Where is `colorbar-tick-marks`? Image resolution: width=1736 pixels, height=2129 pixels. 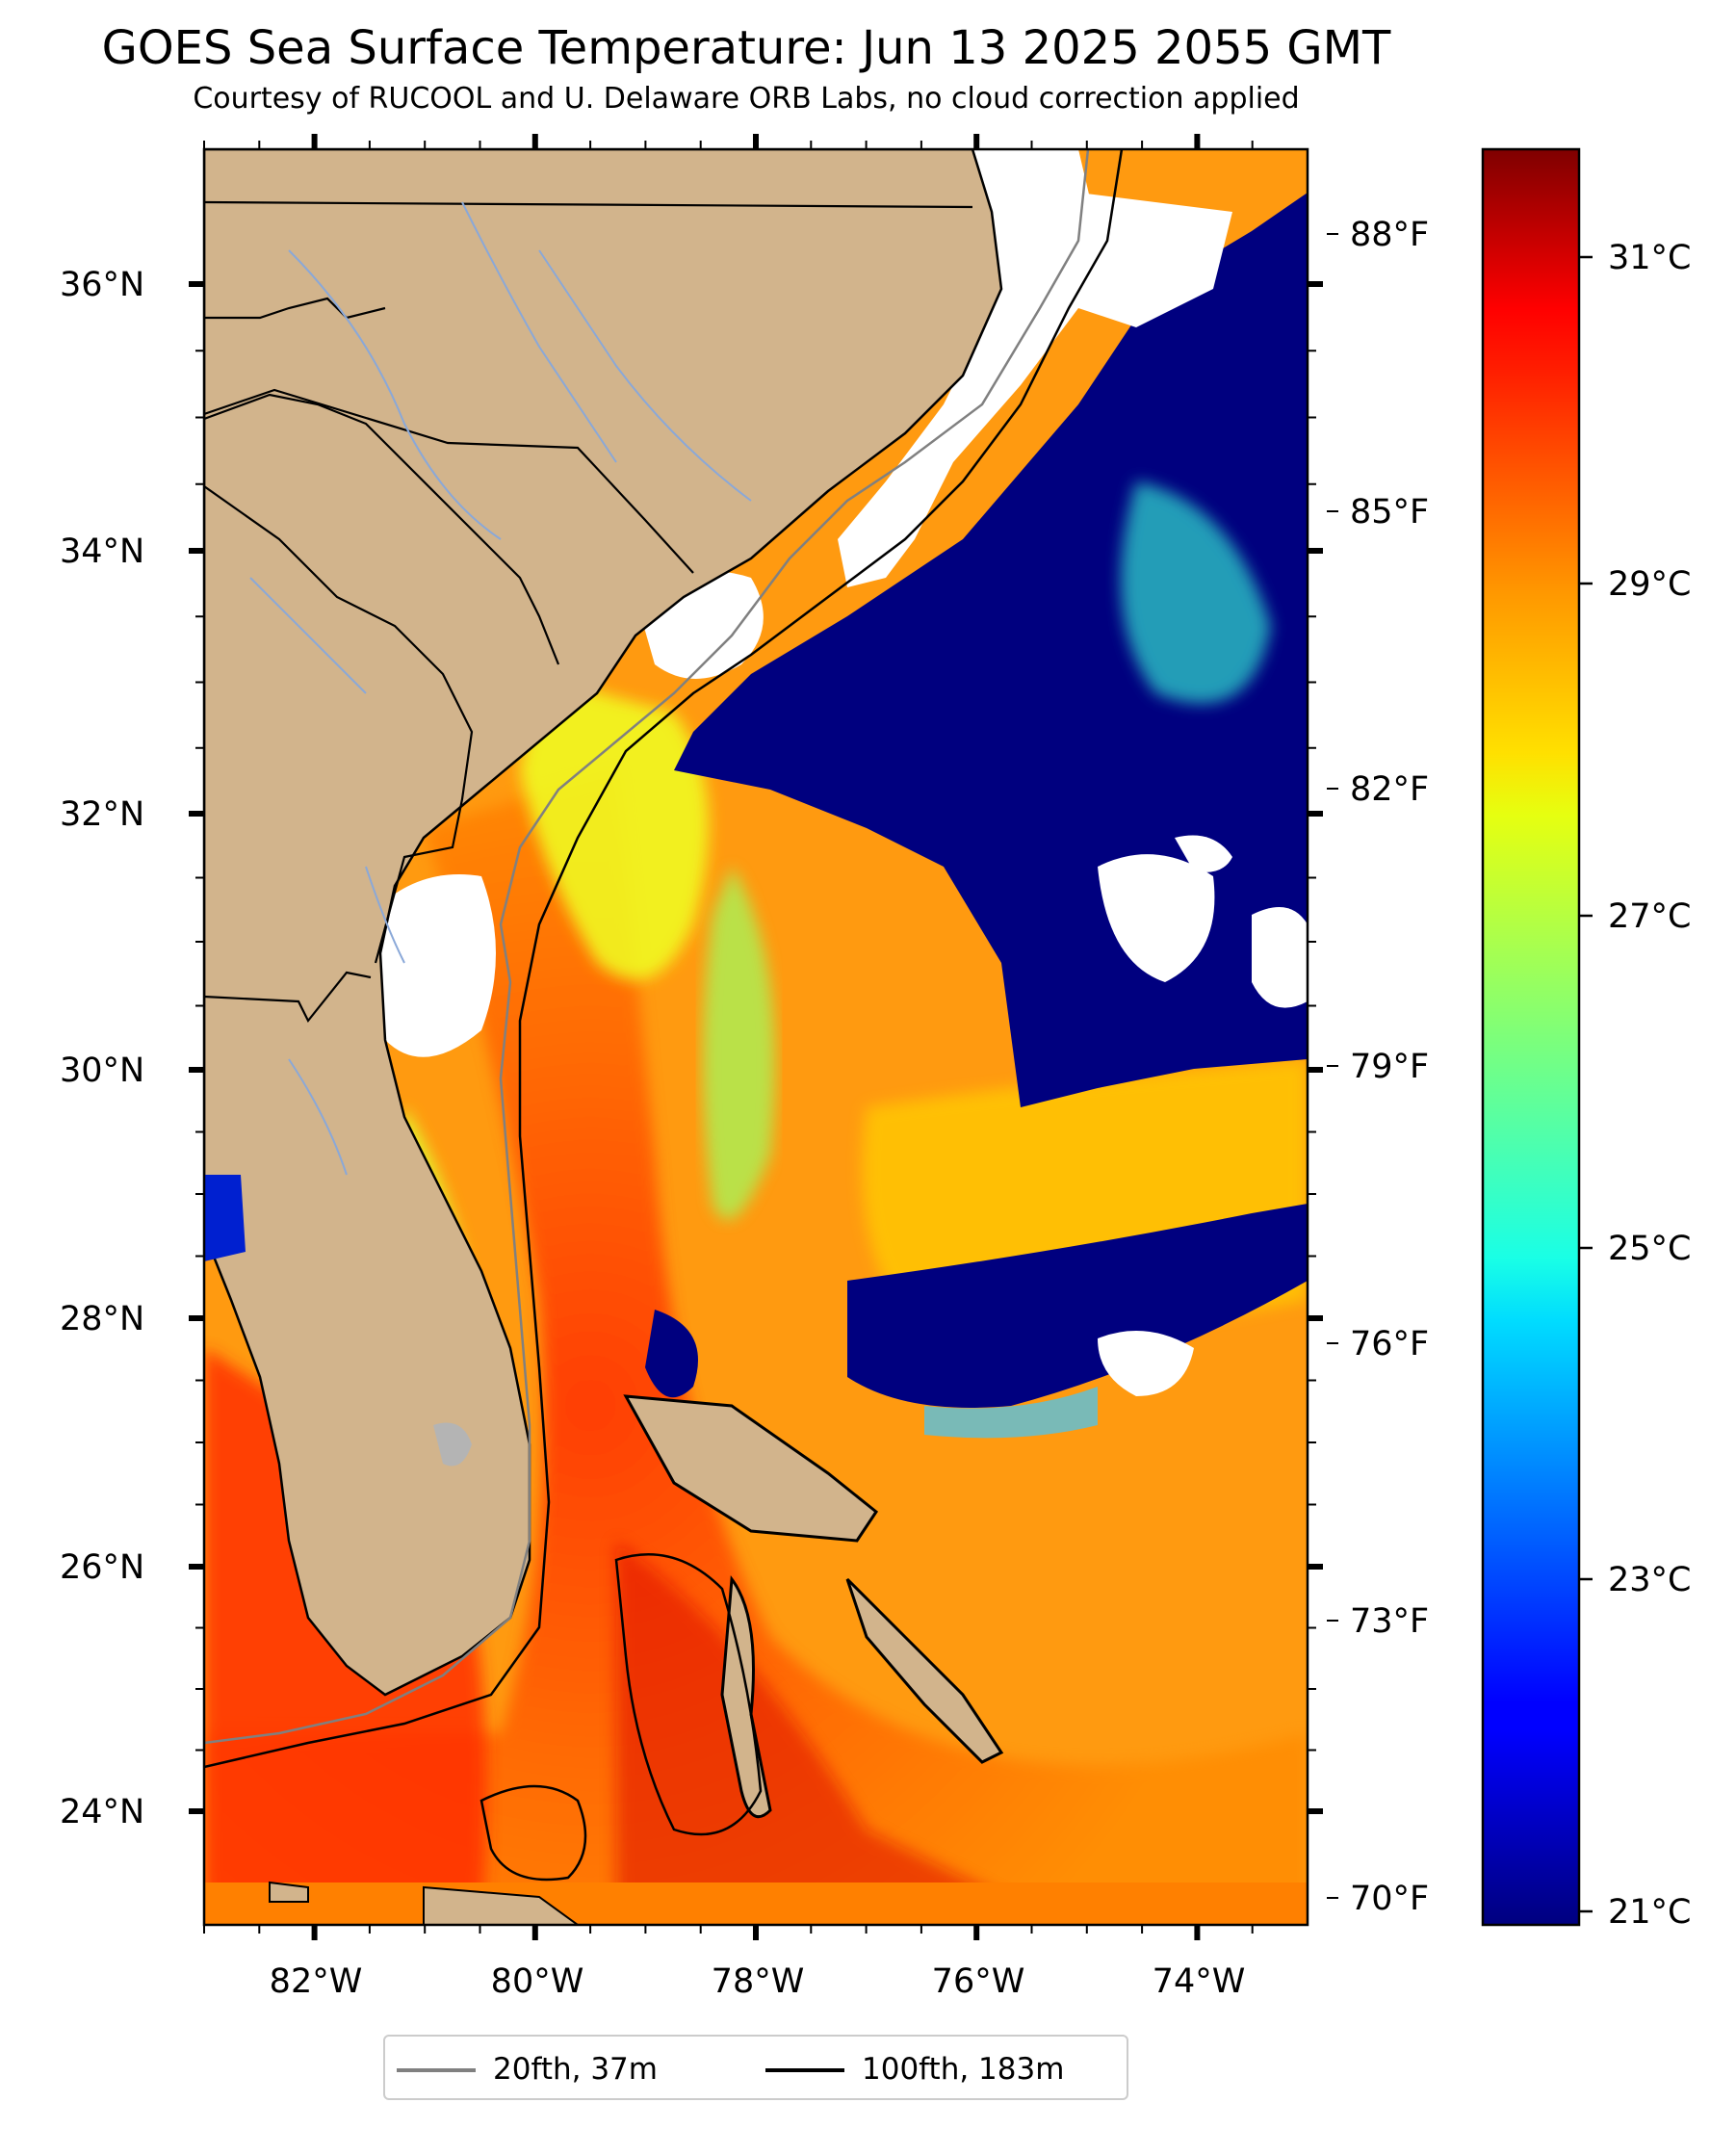
colorbar-tick-marks is located at coordinates (1460, 1073).